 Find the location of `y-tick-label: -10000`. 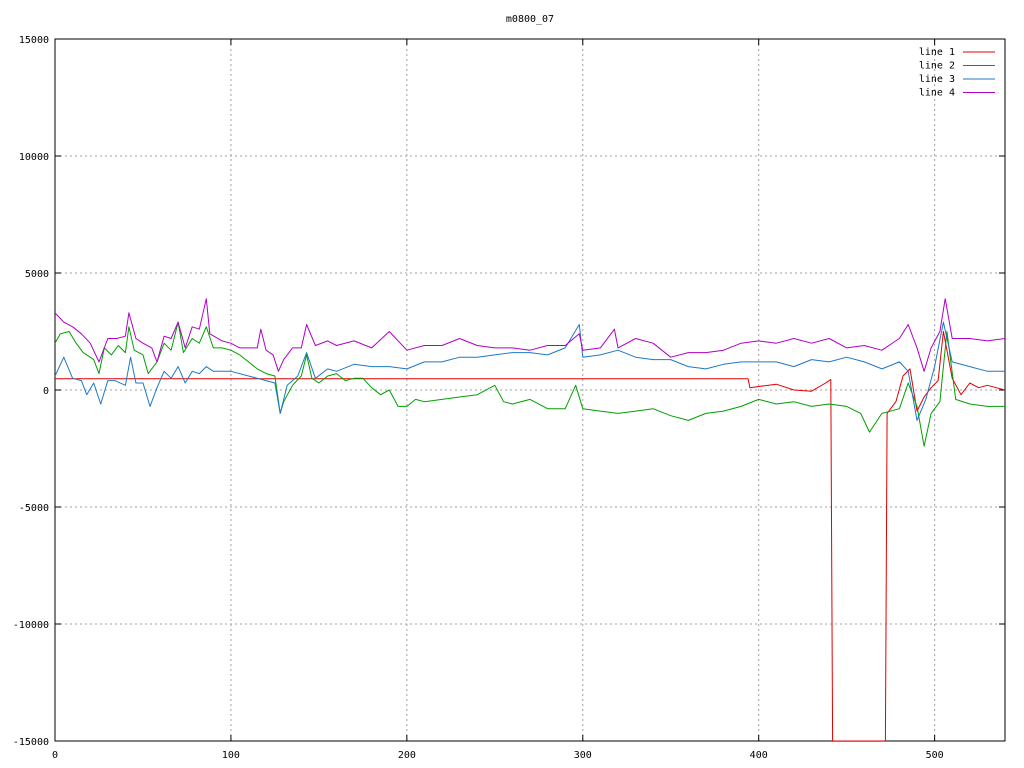

y-tick-label: -10000 is located at coordinates (31, 625).